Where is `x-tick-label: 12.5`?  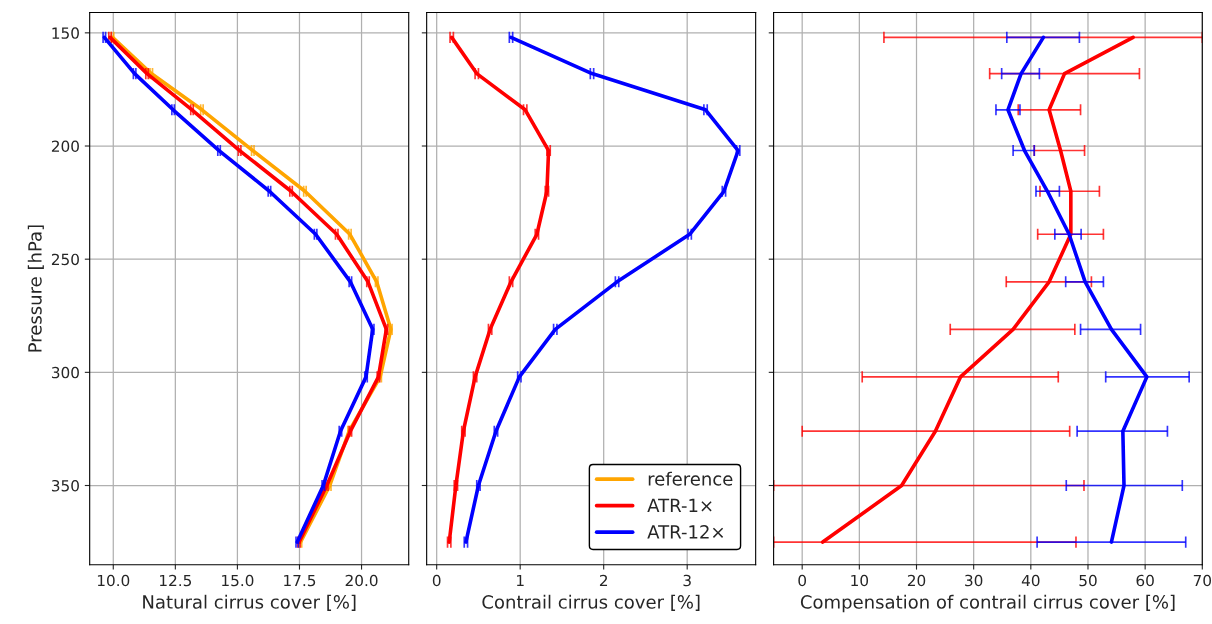 x-tick-label: 12.5 is located at coordinates (176, 580).